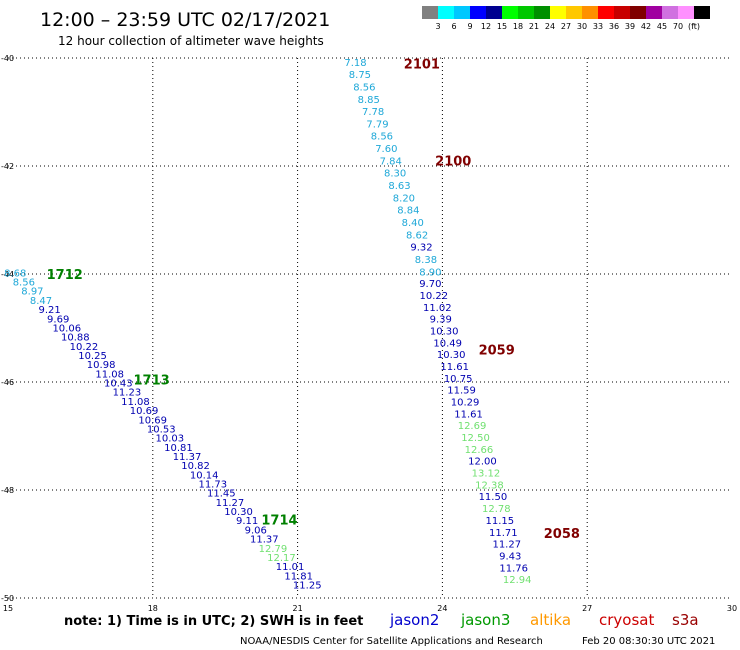  I want to click on swh-value: 11.08, so click(135, 402).